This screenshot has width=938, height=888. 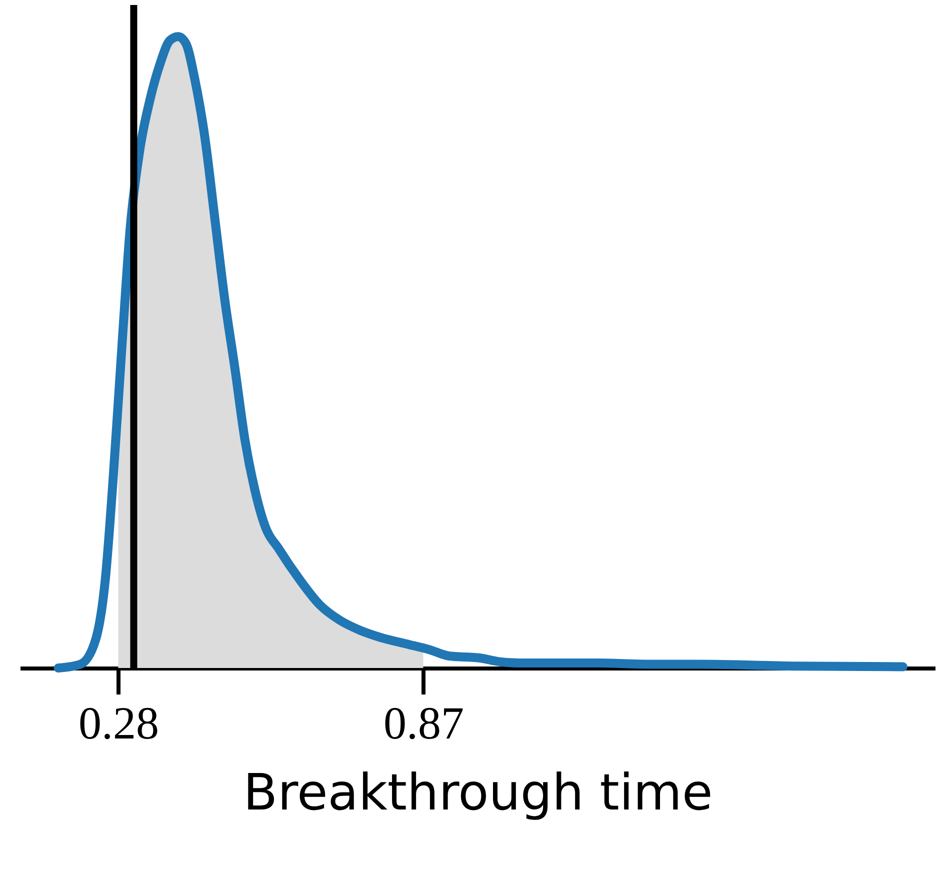 What do you see at coordinates (118, 723) in the screenshot?
I see `x-tick-label: 0.28` at bounding box center [118, 723].